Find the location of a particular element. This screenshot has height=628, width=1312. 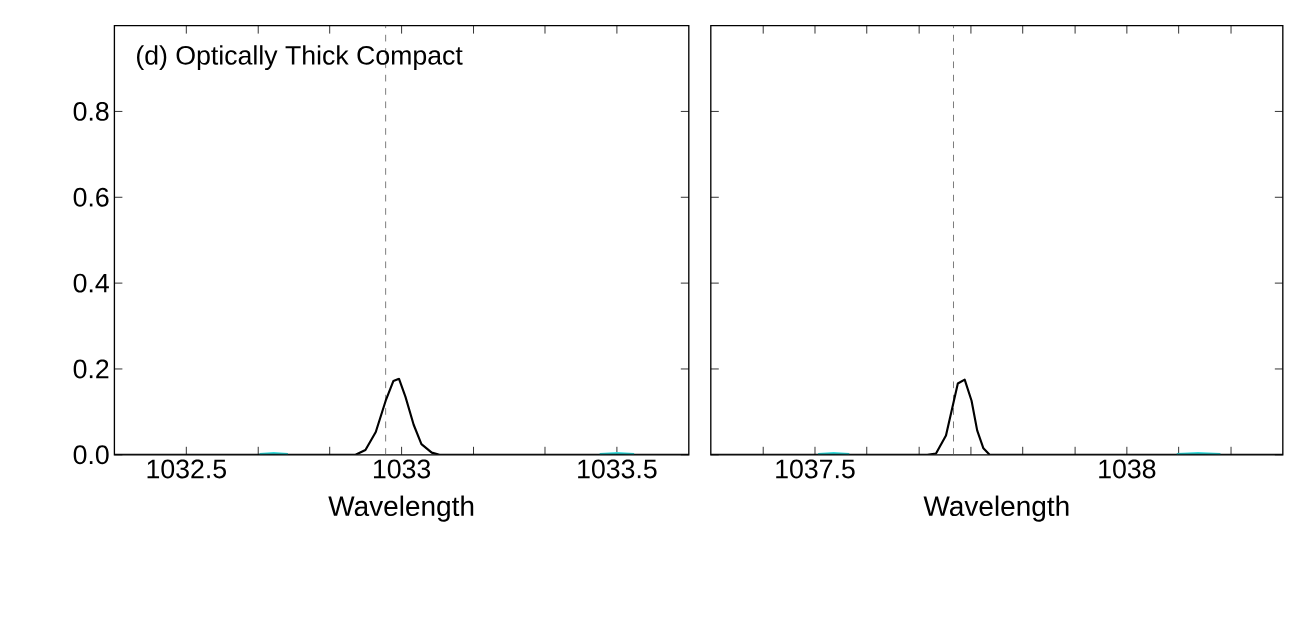

y-tick-label: 0.6 is located at coordinates (91, 197).